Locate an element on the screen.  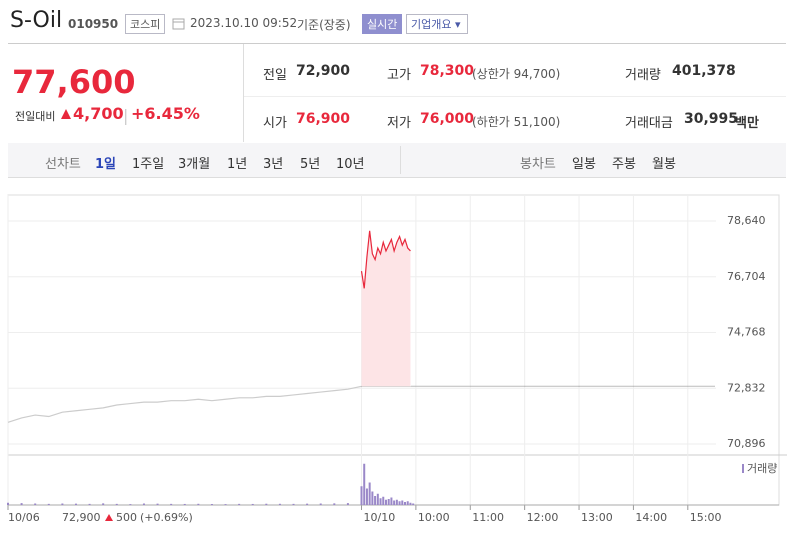
tab-divider is located at coordinates (400, 160).